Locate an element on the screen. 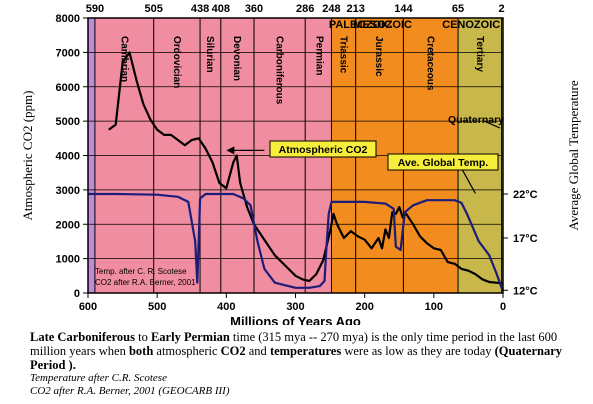 The width and height of the screenshot is (593, 404). x-tick-label-200: 200 is located at coordinates (364, 307).